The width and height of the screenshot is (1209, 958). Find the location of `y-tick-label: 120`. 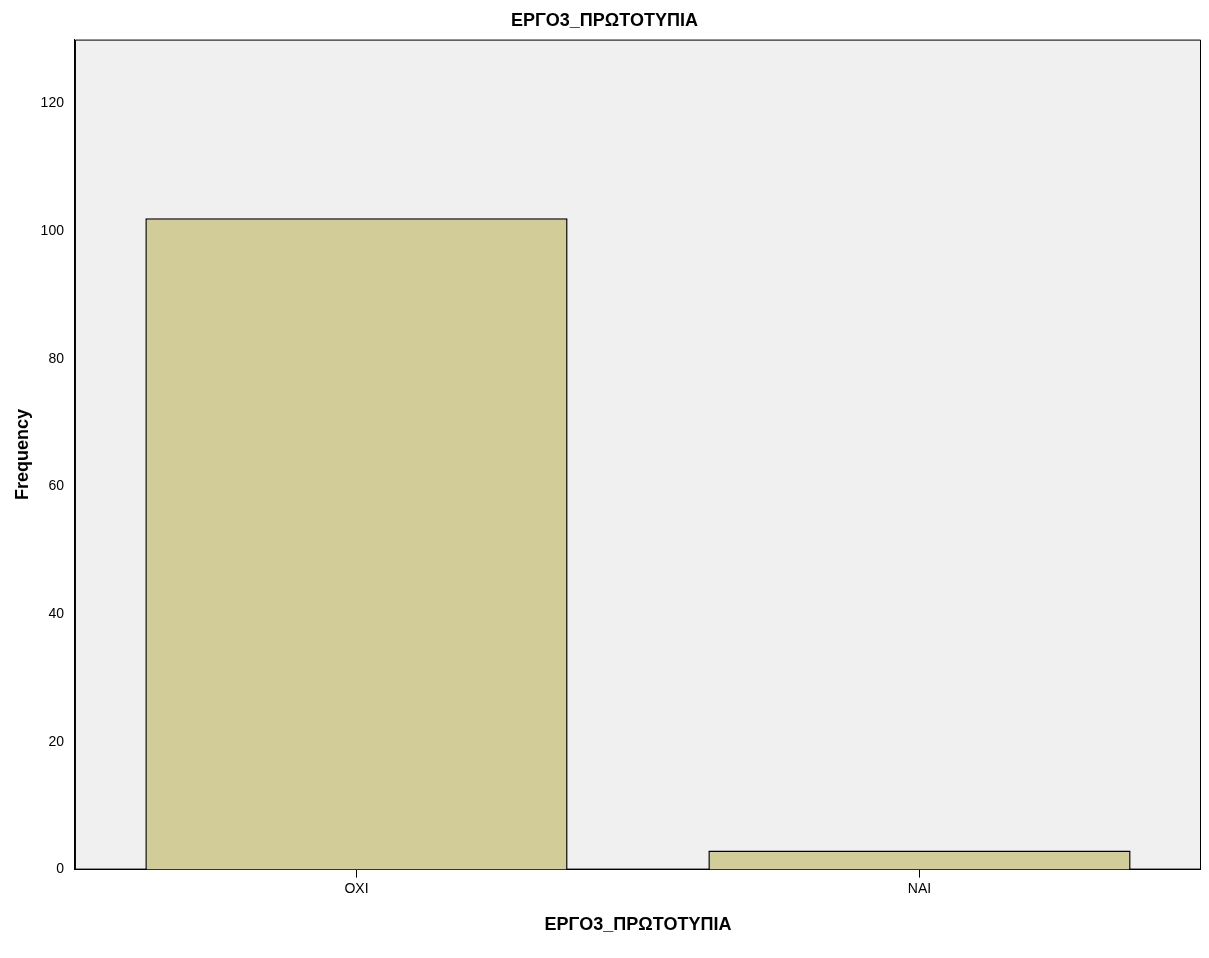

y-tick-label: 120 is located at coordinates (52, 102).